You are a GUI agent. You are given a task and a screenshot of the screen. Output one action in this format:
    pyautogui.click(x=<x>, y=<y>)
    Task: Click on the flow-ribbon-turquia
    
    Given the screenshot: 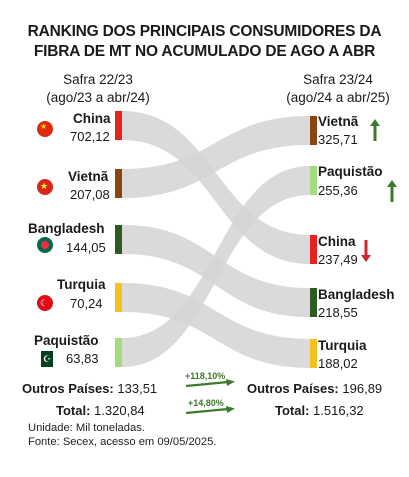 What is the action you would take?
    pyautogui.click(x=216, y=325)
    